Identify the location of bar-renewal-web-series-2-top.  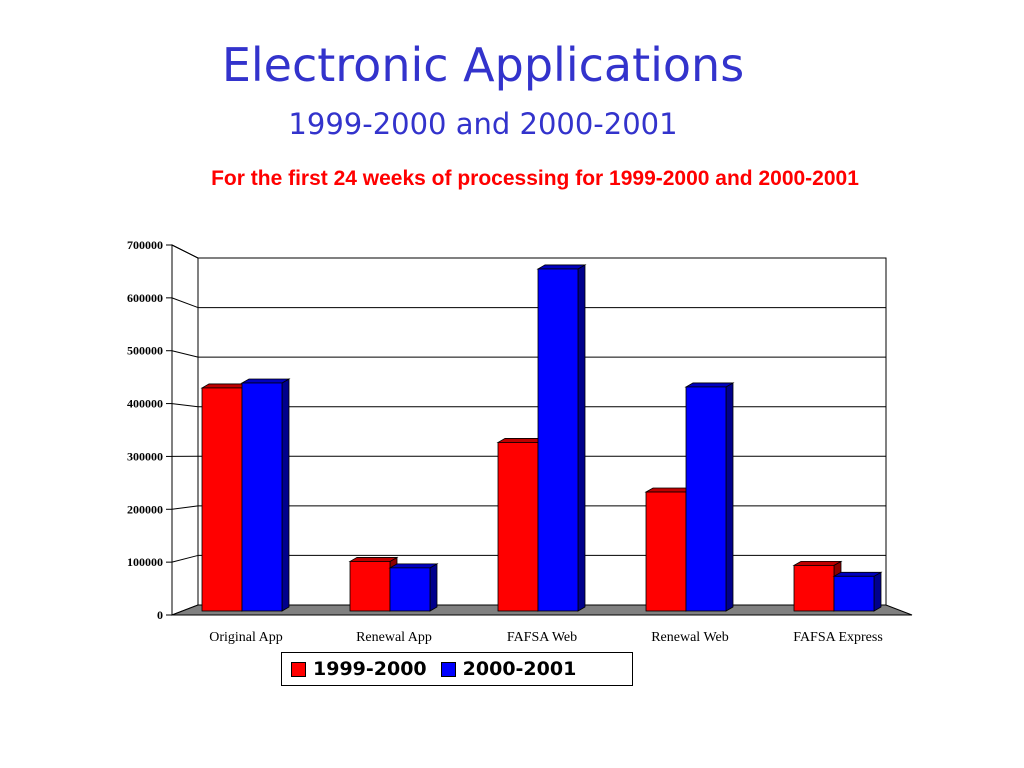
(709, 385).